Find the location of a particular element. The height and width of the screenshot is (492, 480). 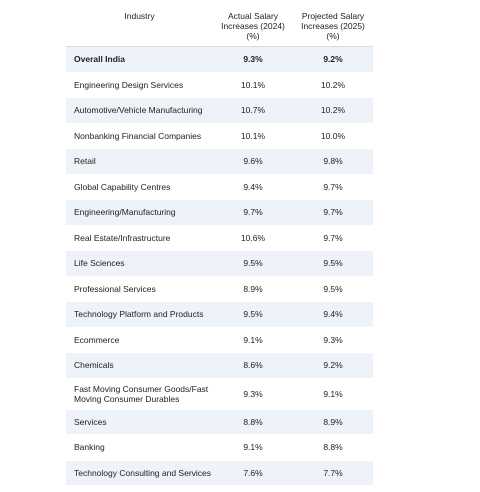

projected-2025-cell: 9.1% is located at coordinates (333, 394).